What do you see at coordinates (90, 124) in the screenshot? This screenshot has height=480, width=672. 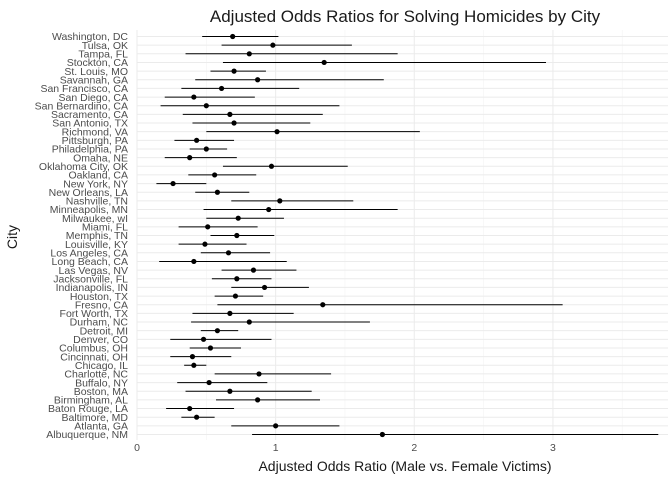 I see `y-tick-label: San Antonio, TX` at bounding box center [90, 124].